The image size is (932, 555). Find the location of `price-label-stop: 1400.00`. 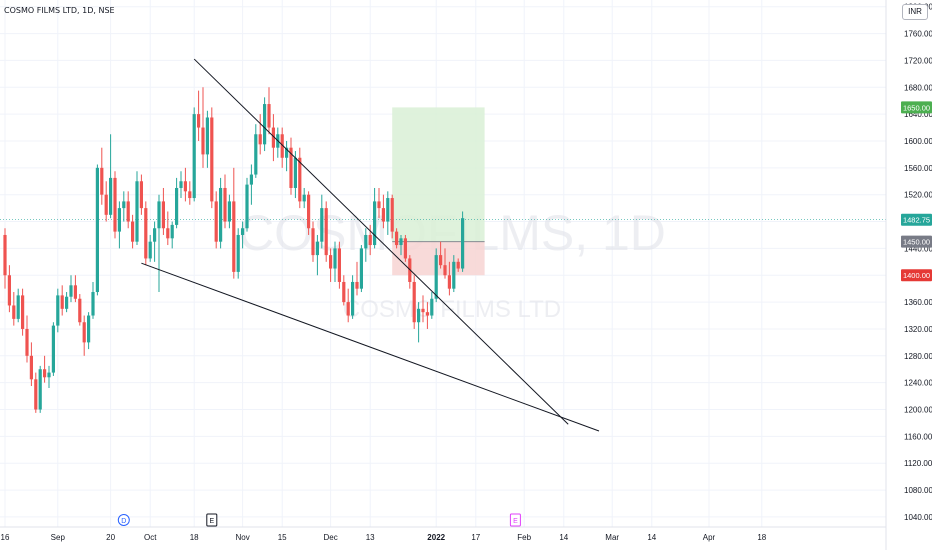

price-label-stop: 1400.00 is located at coordinates (916, 275).